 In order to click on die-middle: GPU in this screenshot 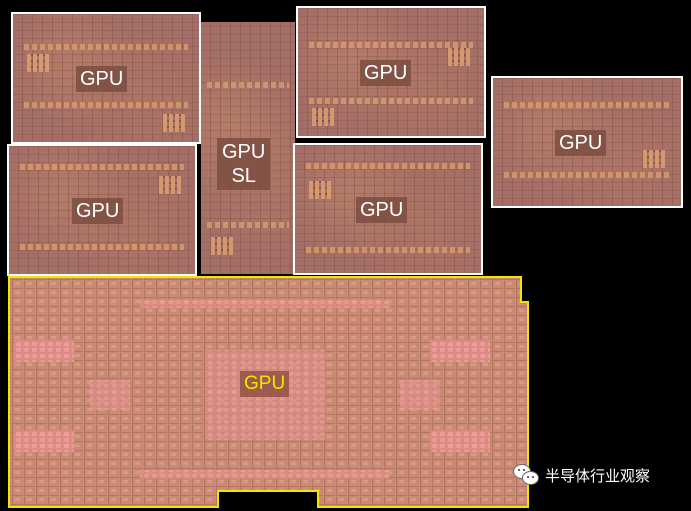, I will do `click(388, 209)`.